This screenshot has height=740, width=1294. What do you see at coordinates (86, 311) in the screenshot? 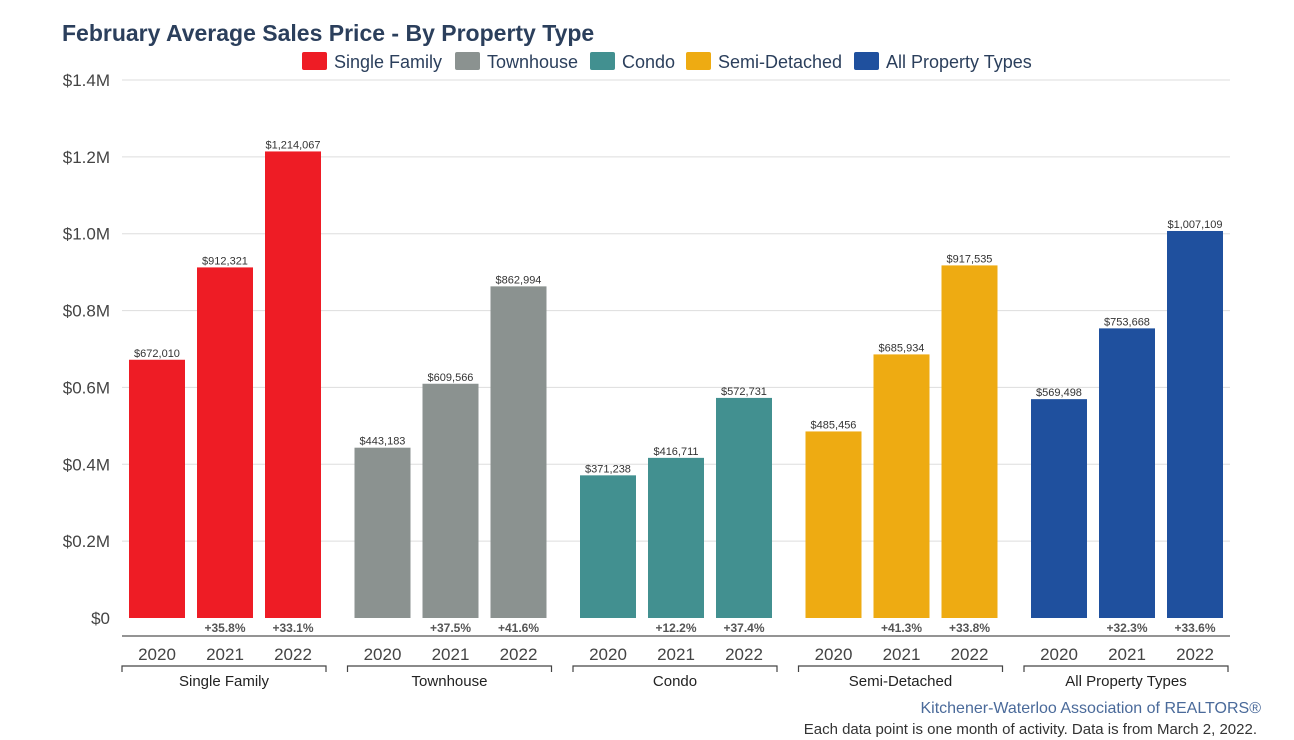
I see `y-tick-label: $0.8M` at bounding box center [86, 311].